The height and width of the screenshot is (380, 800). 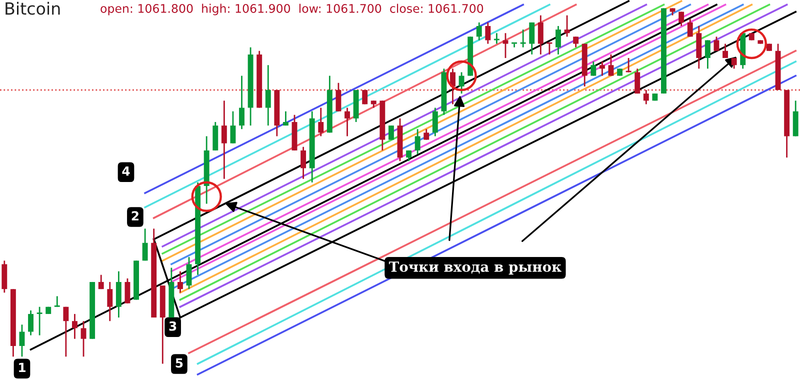 I want to click on annotation: 4, so click(x=126, y=171).